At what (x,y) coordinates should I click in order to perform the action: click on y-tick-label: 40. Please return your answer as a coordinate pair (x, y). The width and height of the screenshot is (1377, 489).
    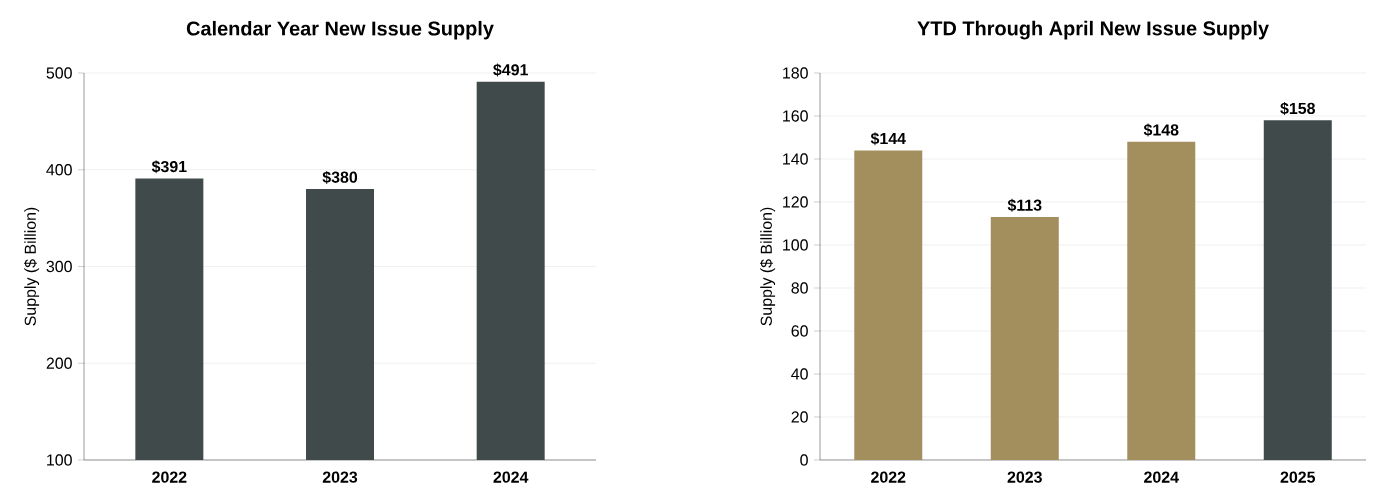
    Looking at the image, I should click on (799, 374).